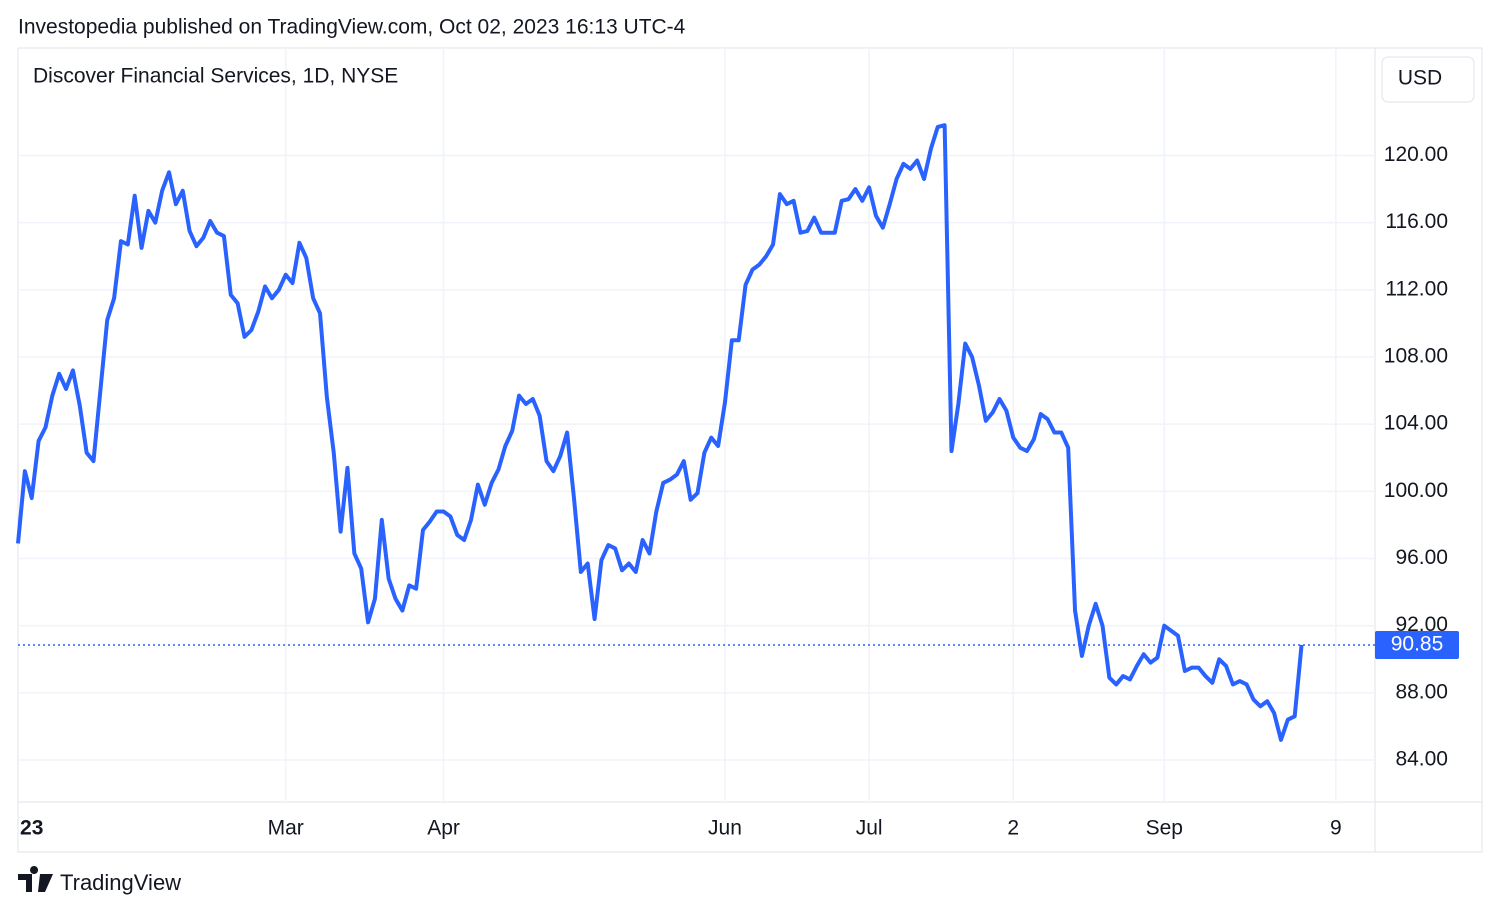  I want to click on y-tick-label: 84.00, so click(1421, 759).